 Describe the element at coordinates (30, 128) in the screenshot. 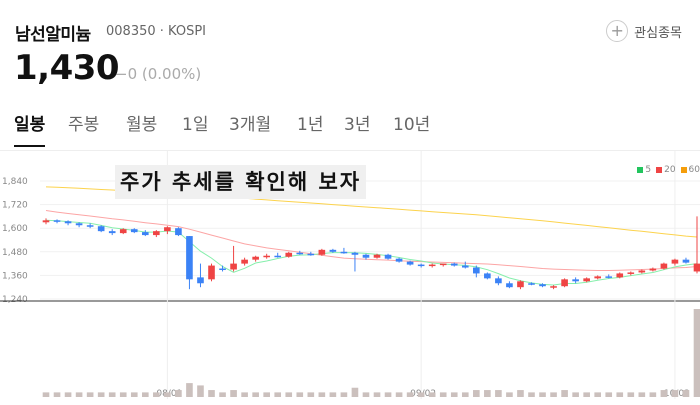

I see `tab-daily: 일봉` at that location.